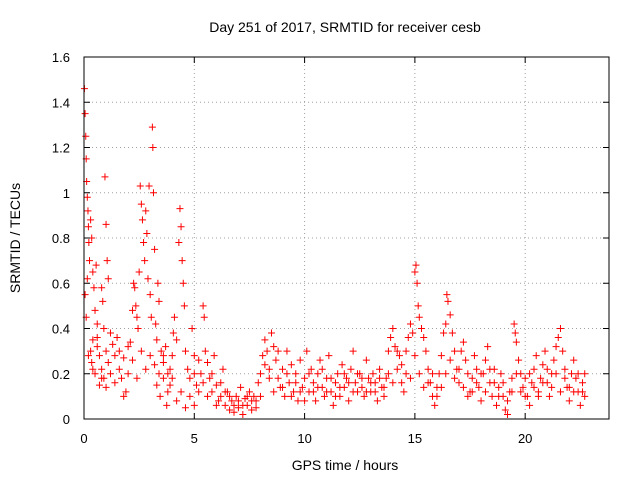 Image resolution: width=640 pixels, height=480 pixels. I want to click on x-tick-label: 15, so click(415, 438).